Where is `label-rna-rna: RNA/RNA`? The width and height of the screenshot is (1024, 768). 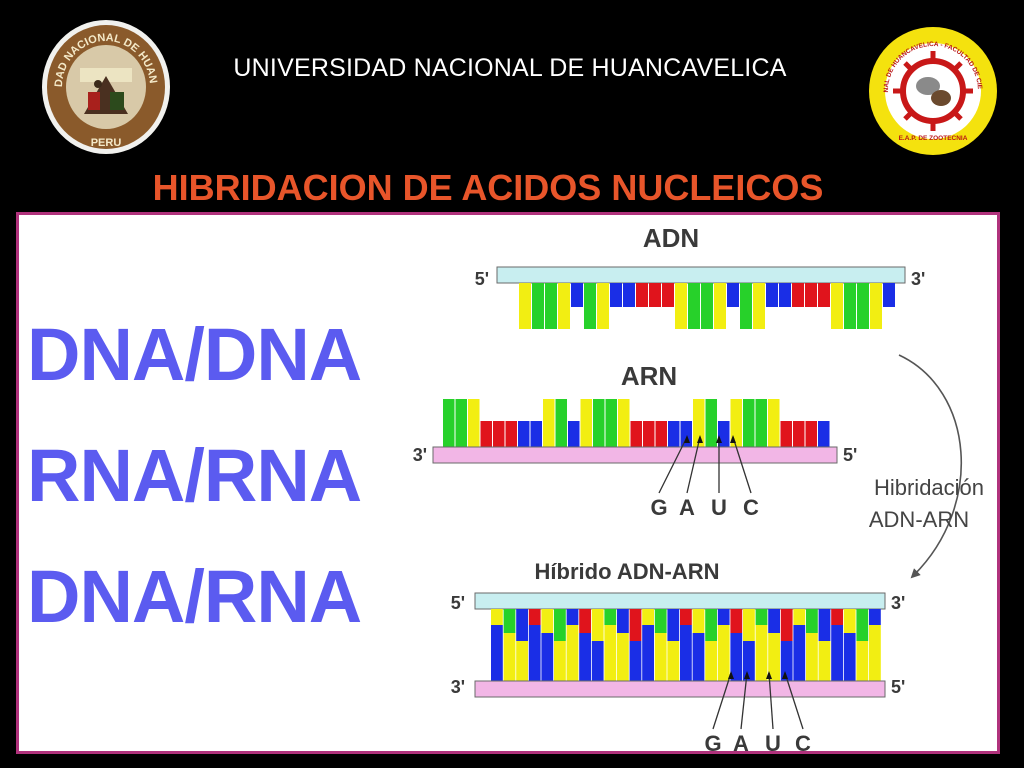
label-rna-rna: RNA/RNA is located at coordinates (194, 475).